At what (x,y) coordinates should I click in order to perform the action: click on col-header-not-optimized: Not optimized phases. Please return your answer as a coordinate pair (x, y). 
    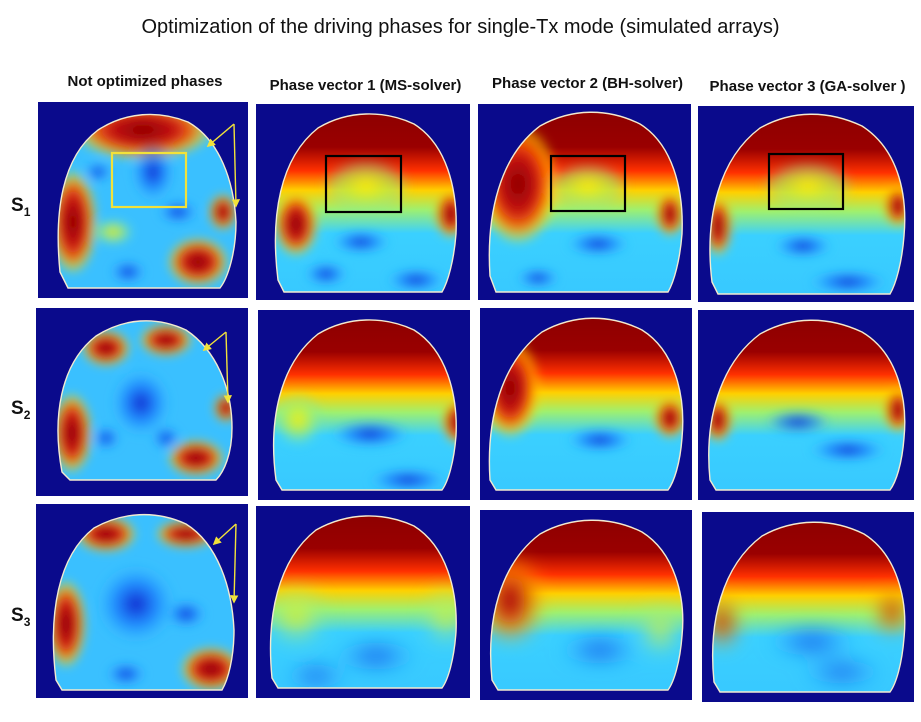
    Looking at the image, I should click on (145, 81).